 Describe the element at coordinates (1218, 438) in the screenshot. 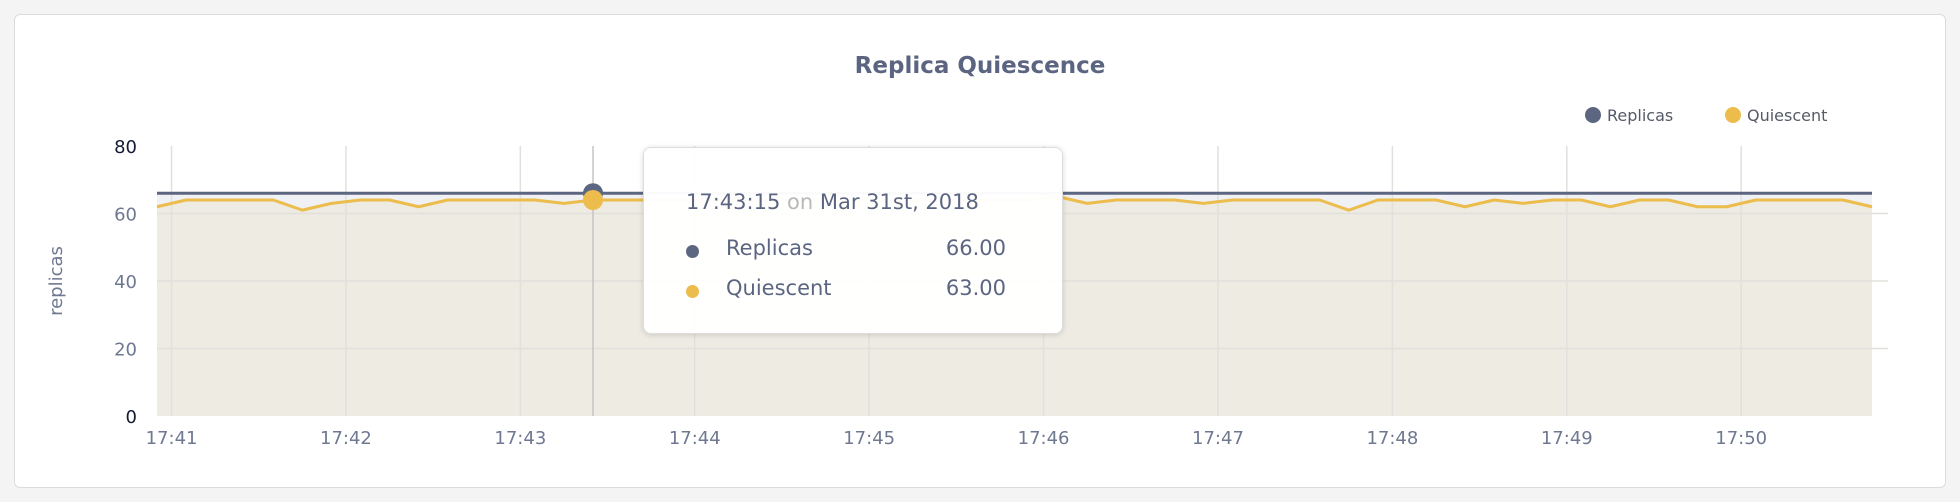

I see `x-tick-label: 17:47` at that location.